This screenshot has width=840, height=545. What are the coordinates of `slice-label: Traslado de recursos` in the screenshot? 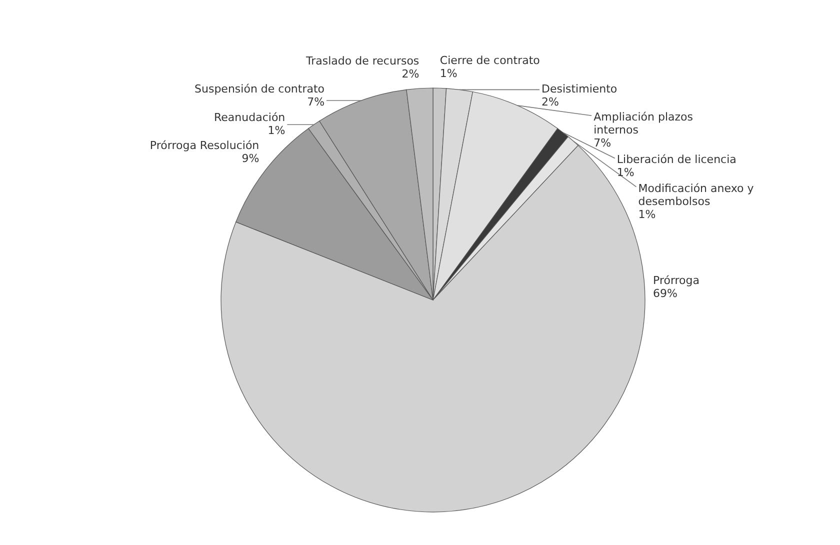 It's located at (362, 61).